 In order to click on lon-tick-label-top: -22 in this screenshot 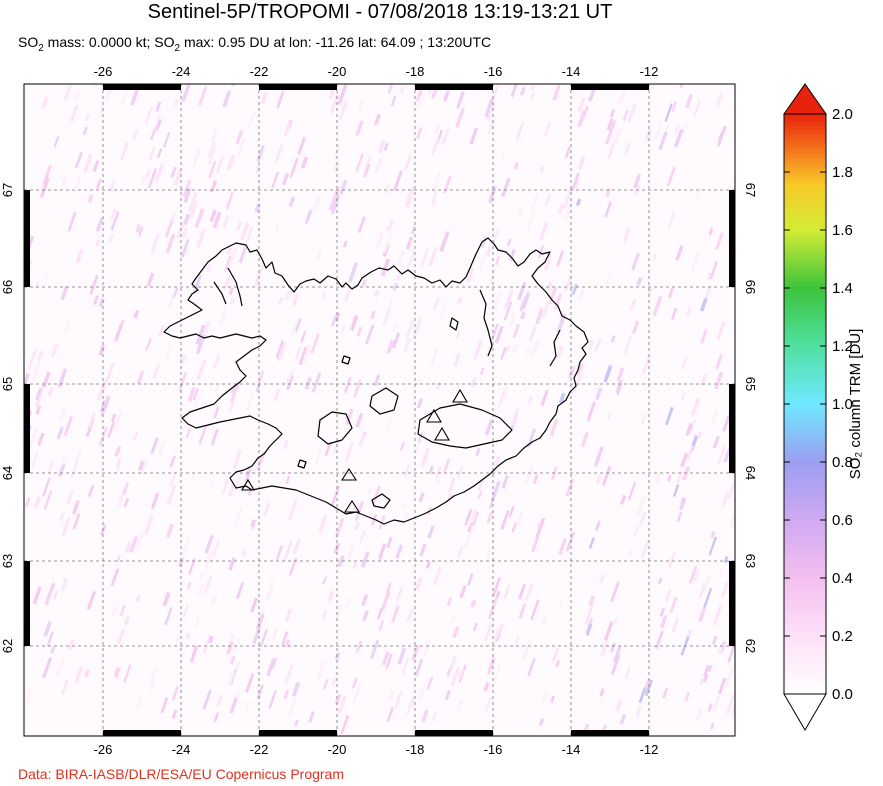, I will do `click(259, 71)`.